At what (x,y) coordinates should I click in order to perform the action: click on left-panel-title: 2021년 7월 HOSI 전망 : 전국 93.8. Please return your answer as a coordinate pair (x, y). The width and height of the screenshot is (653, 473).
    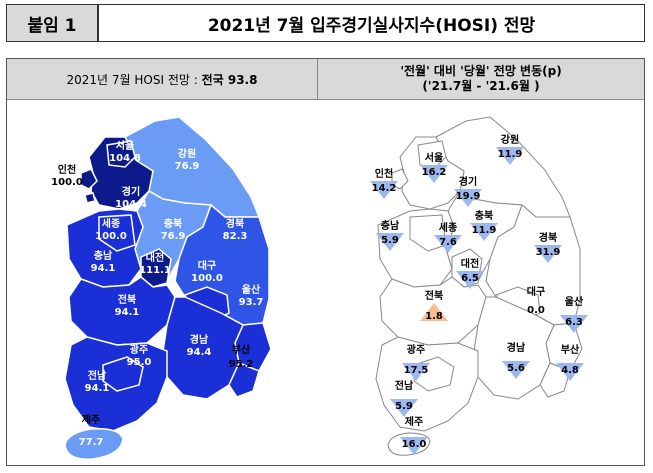
    Looking at the image, I should click on (162, 79).